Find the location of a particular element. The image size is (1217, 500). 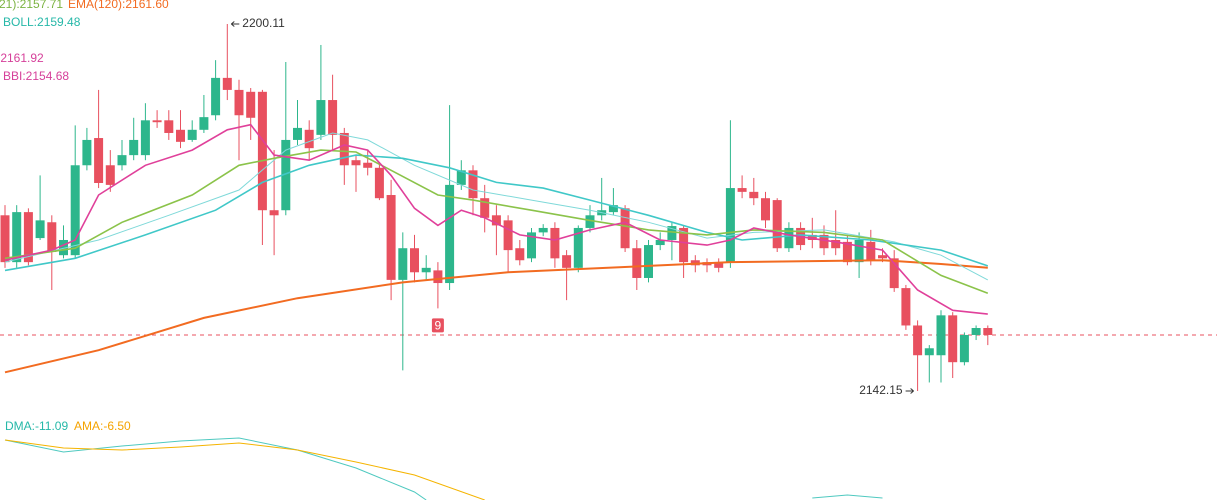

indicator-label: 21):2157.71 is located at coordinates (31, 5).